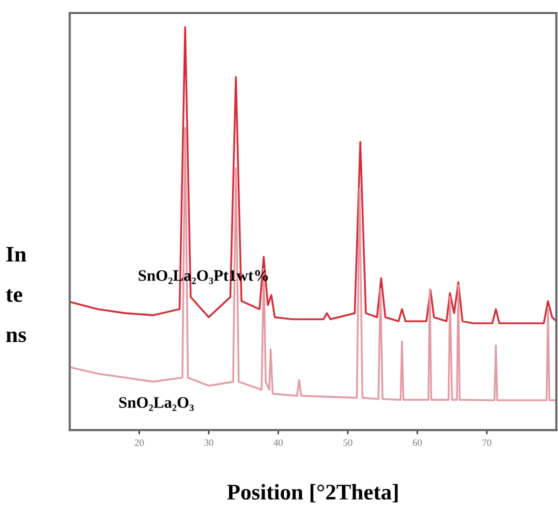 The image size is (558, 520). I want to click on x-tick-label: 60, so click(417, 442).